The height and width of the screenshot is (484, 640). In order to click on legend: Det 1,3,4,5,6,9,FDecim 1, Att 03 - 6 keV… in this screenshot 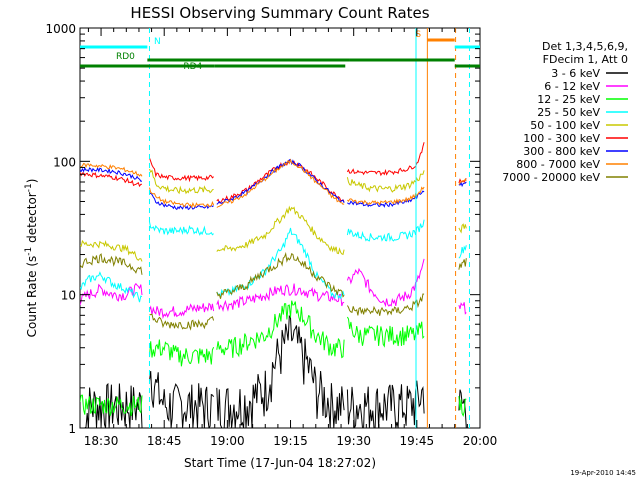, I will do `click(565, 112)`.